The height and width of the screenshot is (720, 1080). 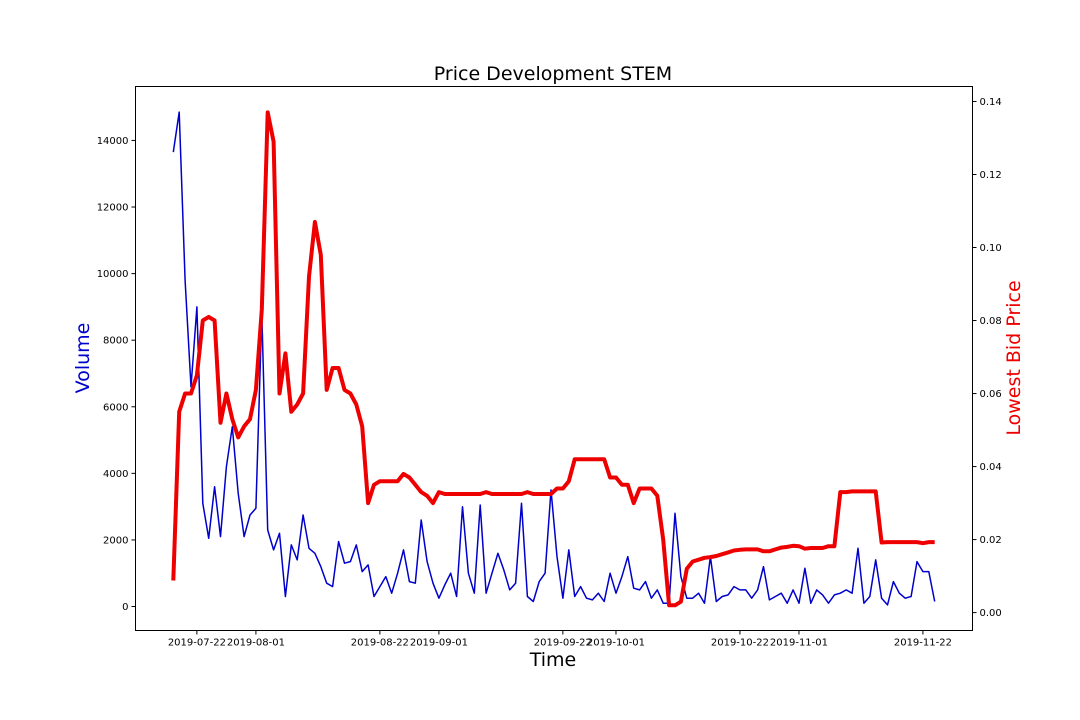 What do you see at coordinates (439, 643) in the screenshot?
I see `x-tick-label: 2019-09-01` at bounding box center [439, 643].